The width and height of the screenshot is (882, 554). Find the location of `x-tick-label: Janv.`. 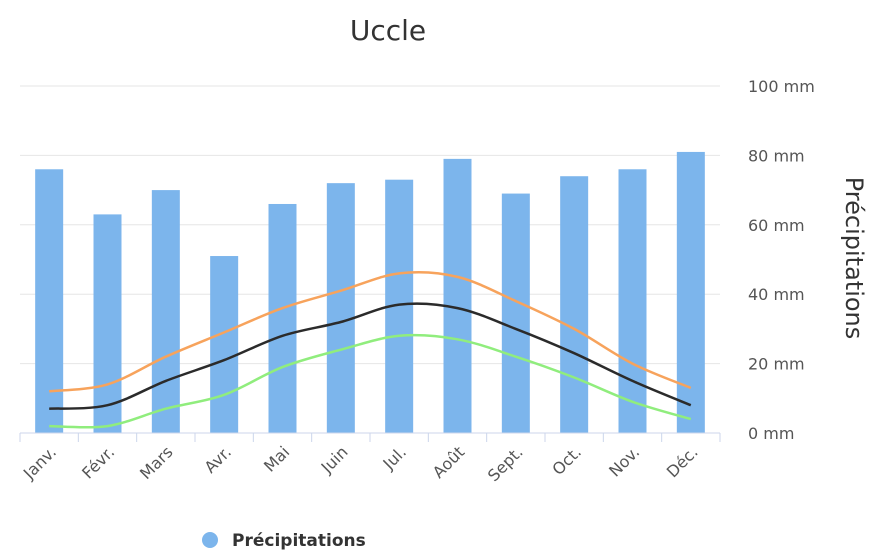

x-tick-label: Janv. is located at coordinates (39, 462).